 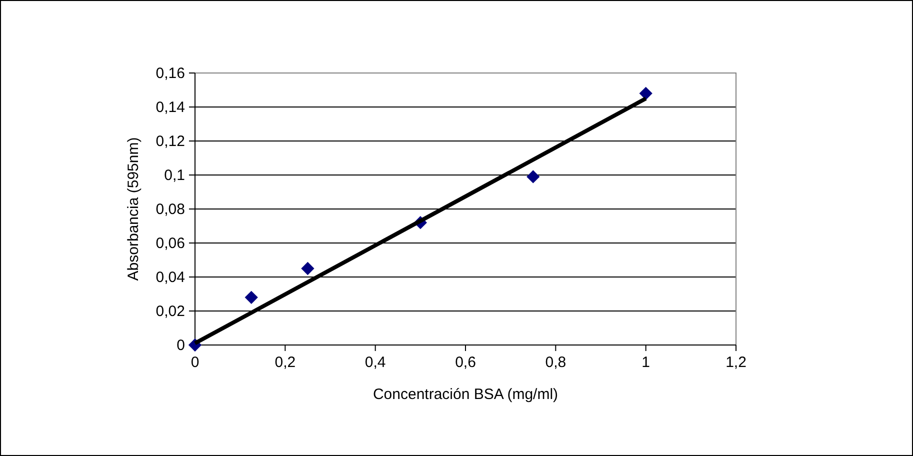 I want to click on y-tick-label: 0,06, so click(x=170, y=243).